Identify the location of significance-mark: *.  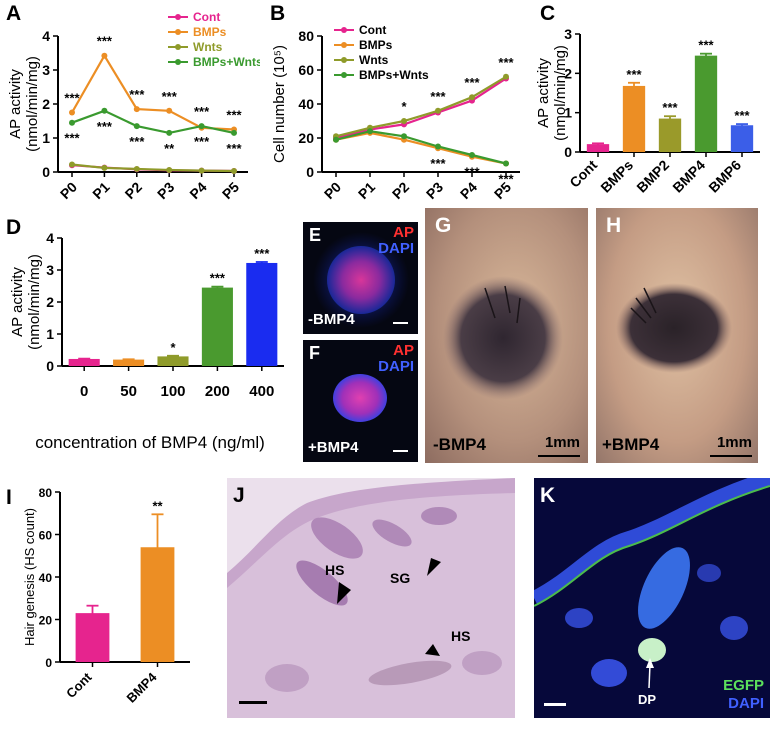
(173, 347).